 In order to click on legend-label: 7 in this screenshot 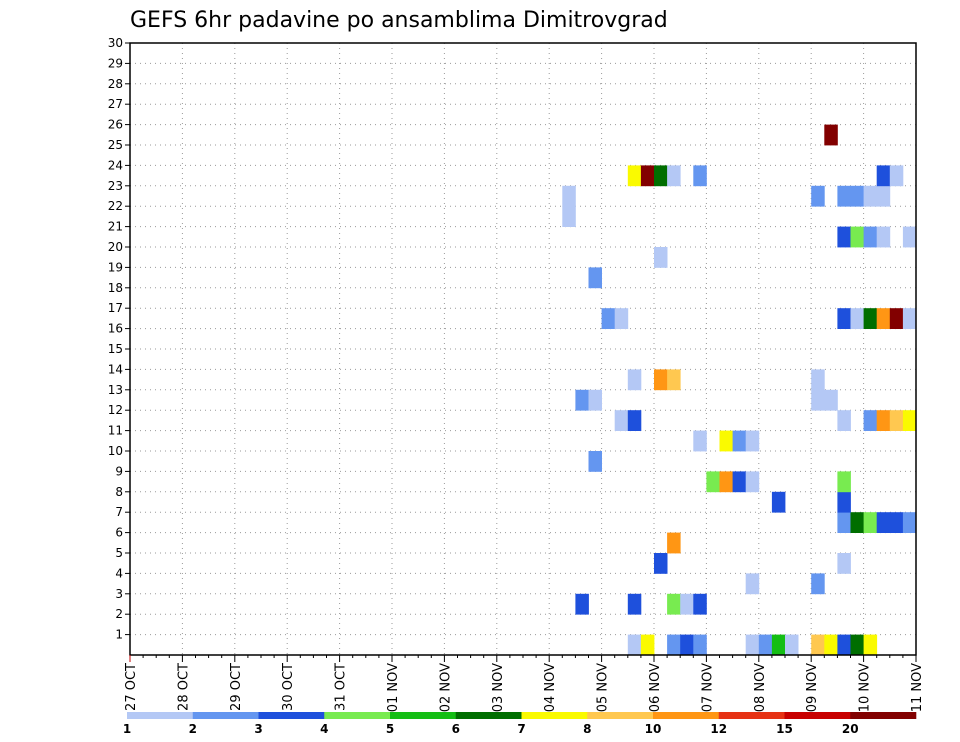, I will do `click(521, 729)`.